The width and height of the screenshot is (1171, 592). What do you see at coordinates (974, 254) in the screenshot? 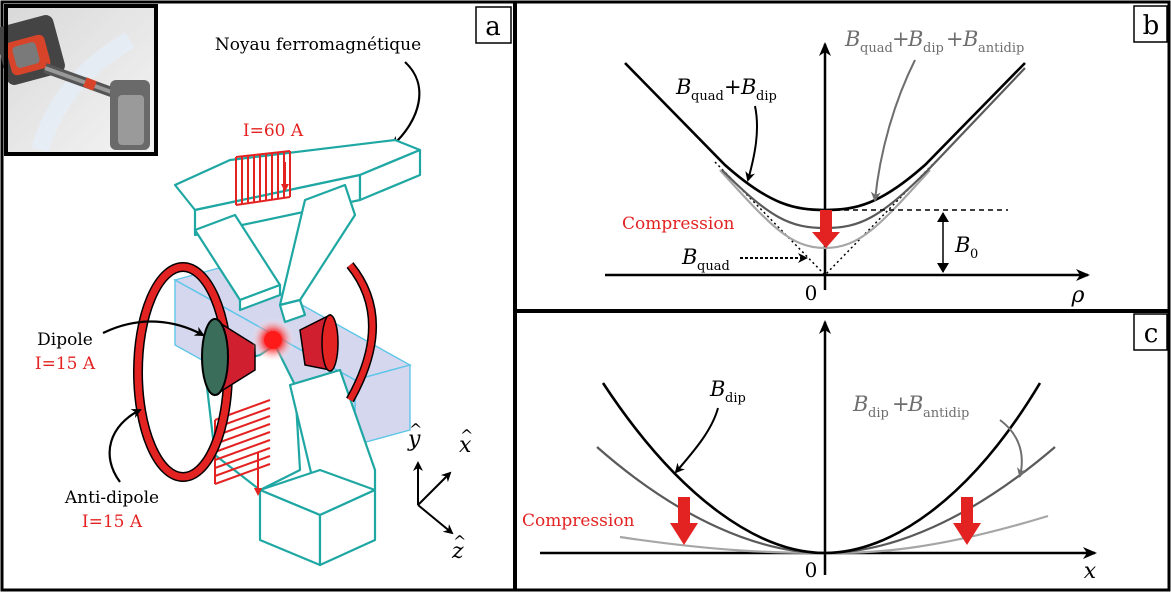
I see `b0-sub: 0` at bounding box center [974, 254].